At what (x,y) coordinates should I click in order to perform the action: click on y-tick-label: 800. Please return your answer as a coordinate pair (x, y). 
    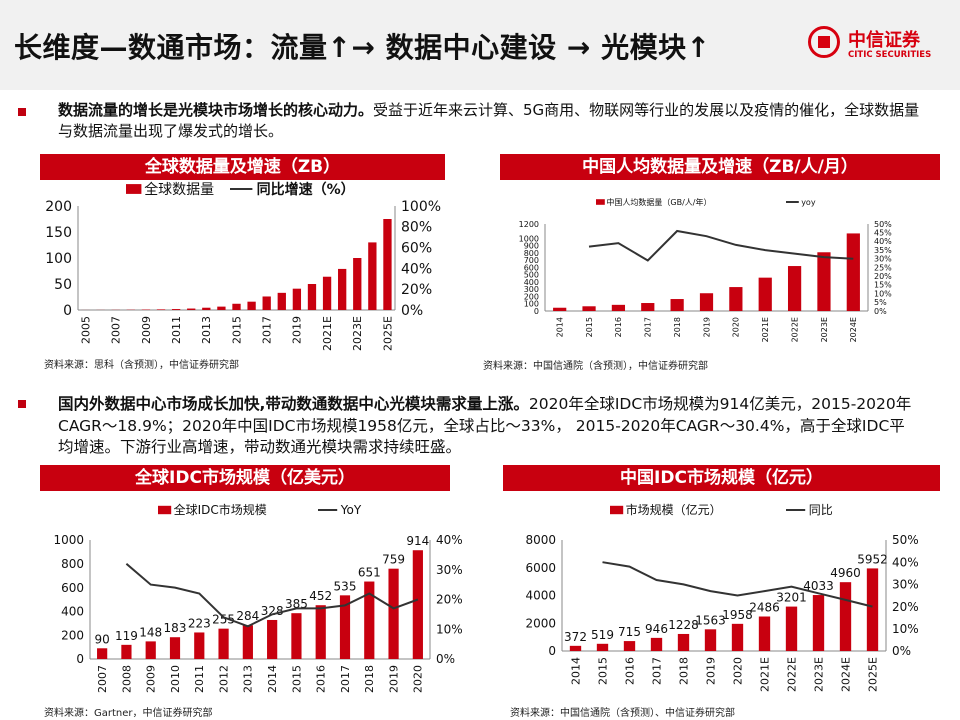
    Looking at the image, I should click on (531, 253).